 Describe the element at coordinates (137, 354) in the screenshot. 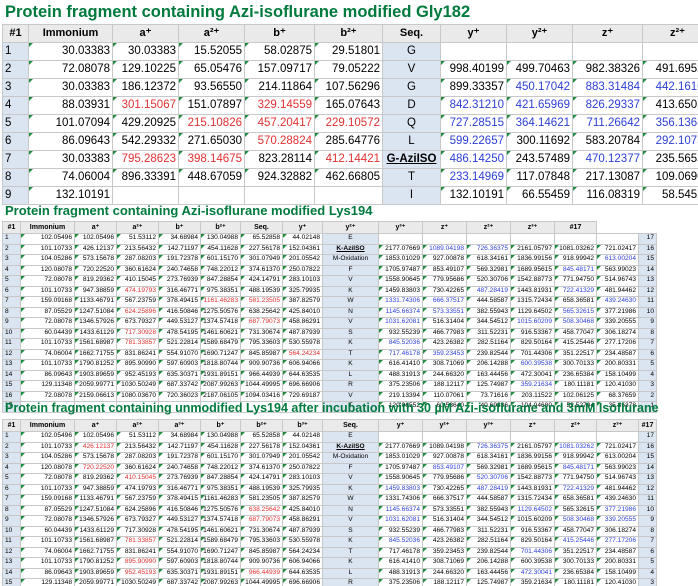

I see `ion-value: 831.86241` at that location.